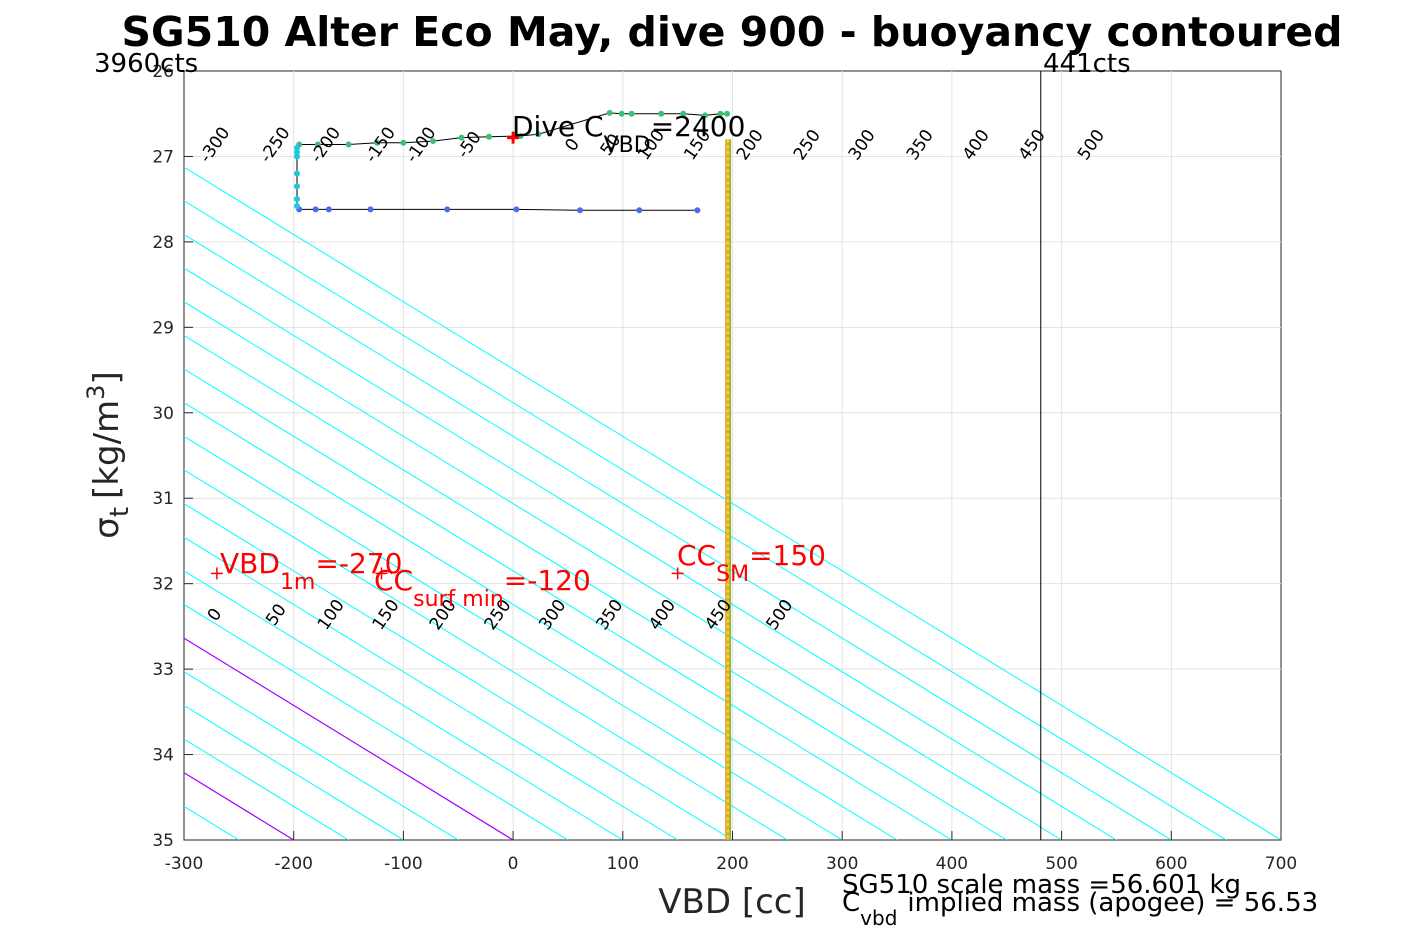 The image size is (1417, 945). What do you see at coordinates (842, 864) in the screenshot?
I see `x-tick-label: 300` at bounding box center [842, 864].